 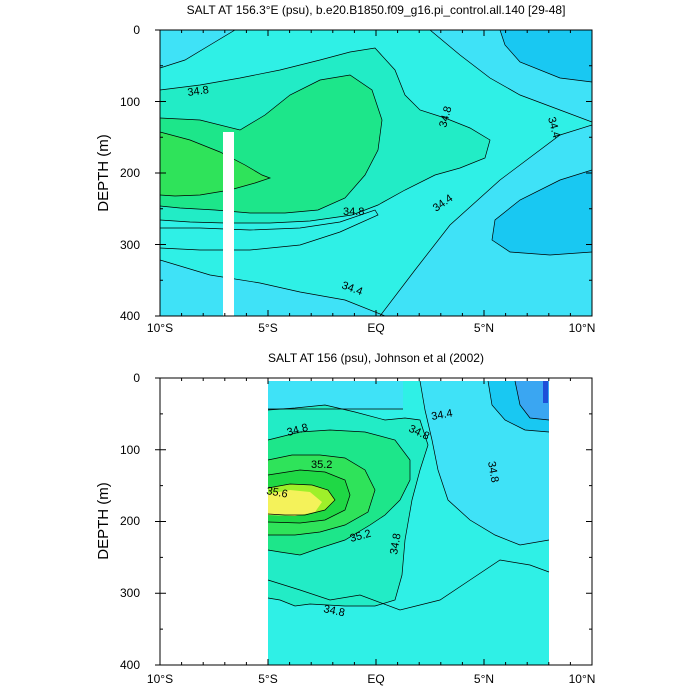 I want to click on top-y-tick-label: 400, so click(x=130, y=316).